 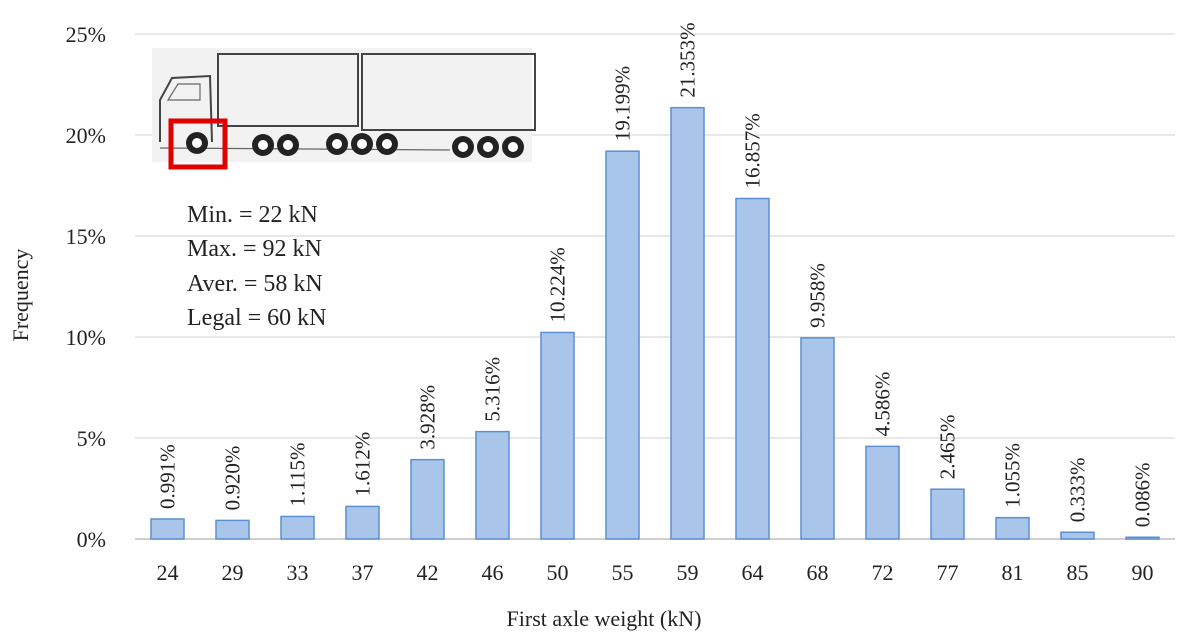 What do you see at coordinates (623, 103) in the screenshot?
I see `data-label: 19.199%` at bounding box center [623, 103].